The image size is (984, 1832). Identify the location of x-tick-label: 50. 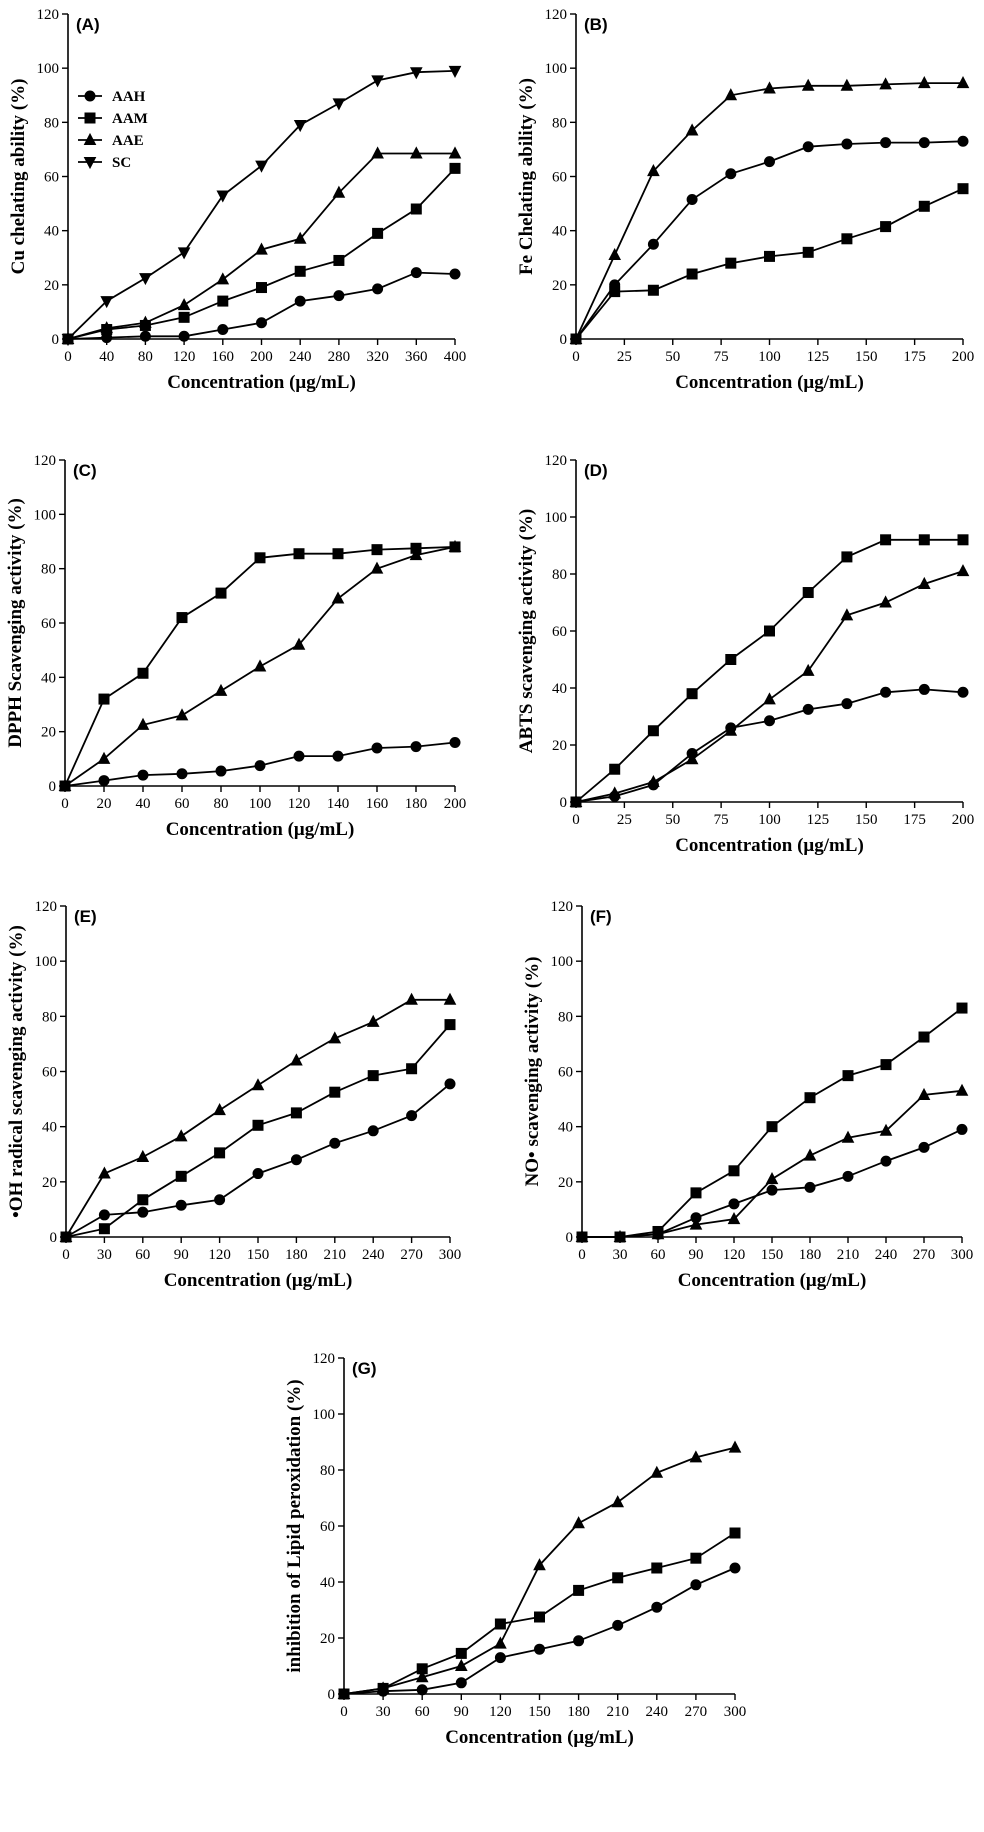
(672, 820).